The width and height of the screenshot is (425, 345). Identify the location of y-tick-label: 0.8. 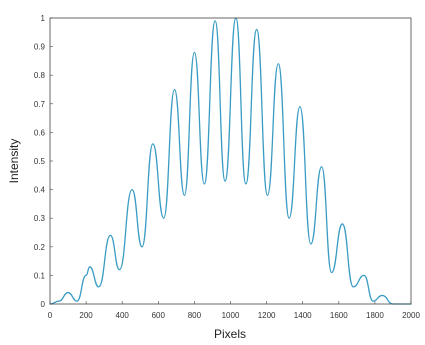
(40, 75).